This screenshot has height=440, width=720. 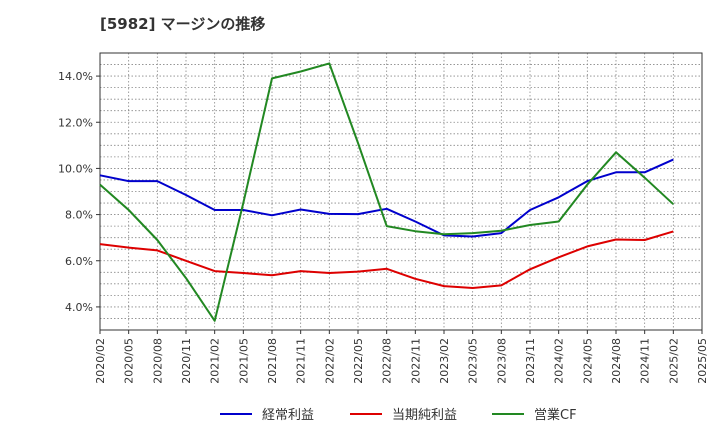 What do you see at coordinates (702, 361) in the screenshot?
I see `x-tick-label: 2025/05` at bounding box center [702, 361].